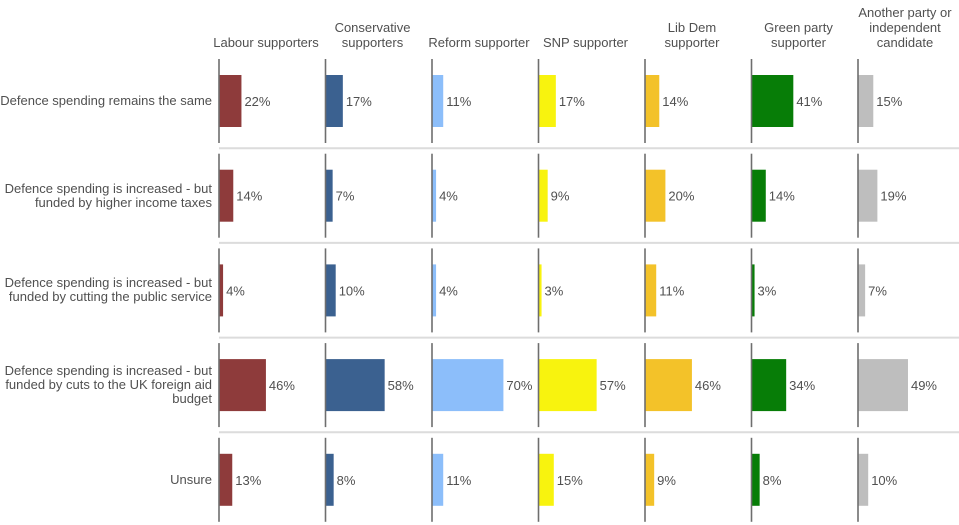 This screenshot has height=525, width=959. What do you see at coordinates (257, 101) in the screenshot?
I see `data-label: 22%` at bounding box center [257, 101].